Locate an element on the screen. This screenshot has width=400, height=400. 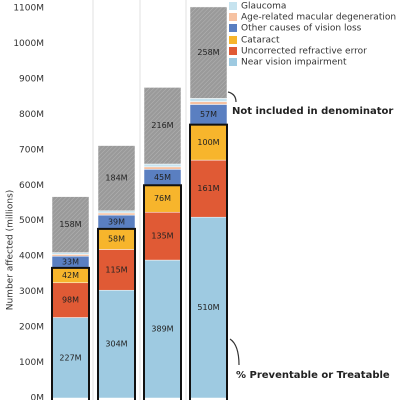
value-label: 184M is located at coordinates (116, 178).